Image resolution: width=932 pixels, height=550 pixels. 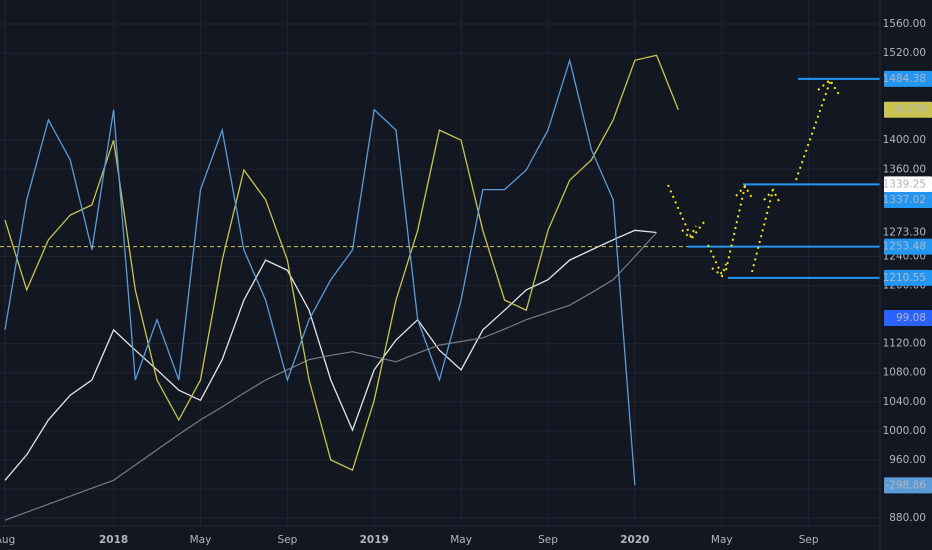 I want to click on y-tick-label: 1120.00, so click(x=904, y=344).